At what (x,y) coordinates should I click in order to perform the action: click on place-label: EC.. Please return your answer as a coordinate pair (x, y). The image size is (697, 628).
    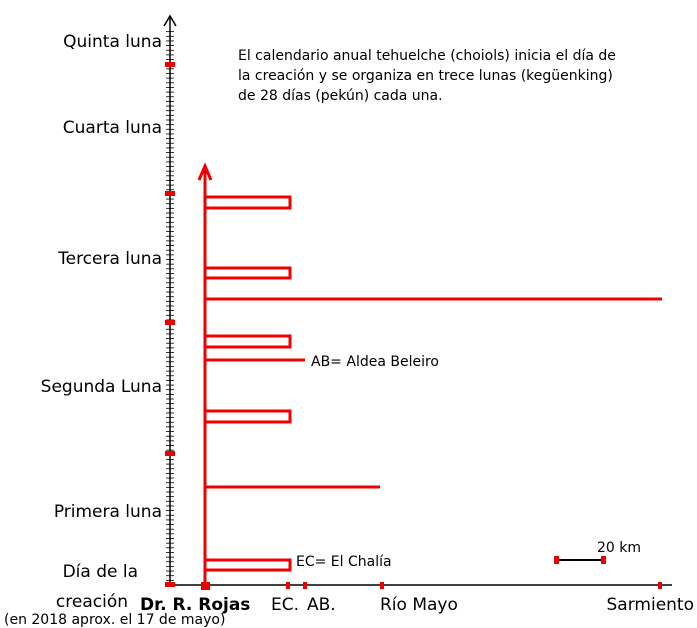
    Looking at the image, I should click on (285, 605).